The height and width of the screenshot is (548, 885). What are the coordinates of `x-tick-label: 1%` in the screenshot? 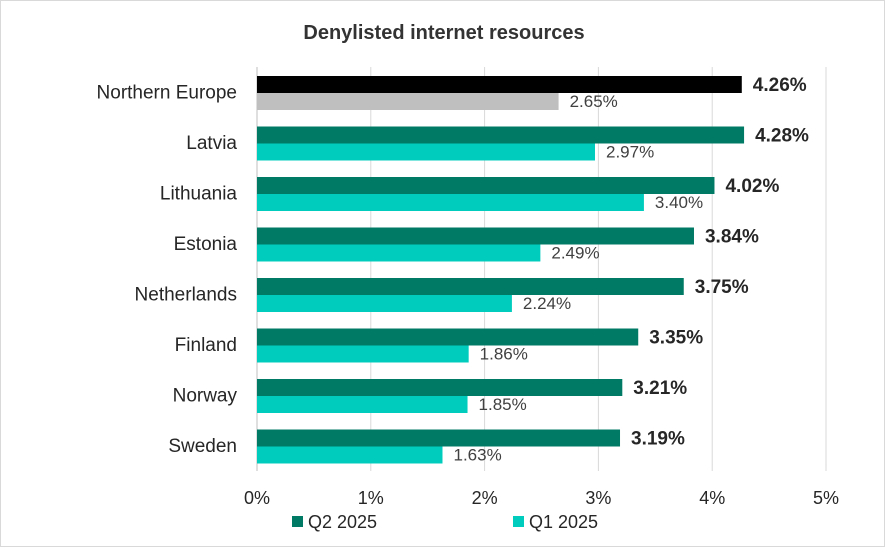 It's located at (371, 498).